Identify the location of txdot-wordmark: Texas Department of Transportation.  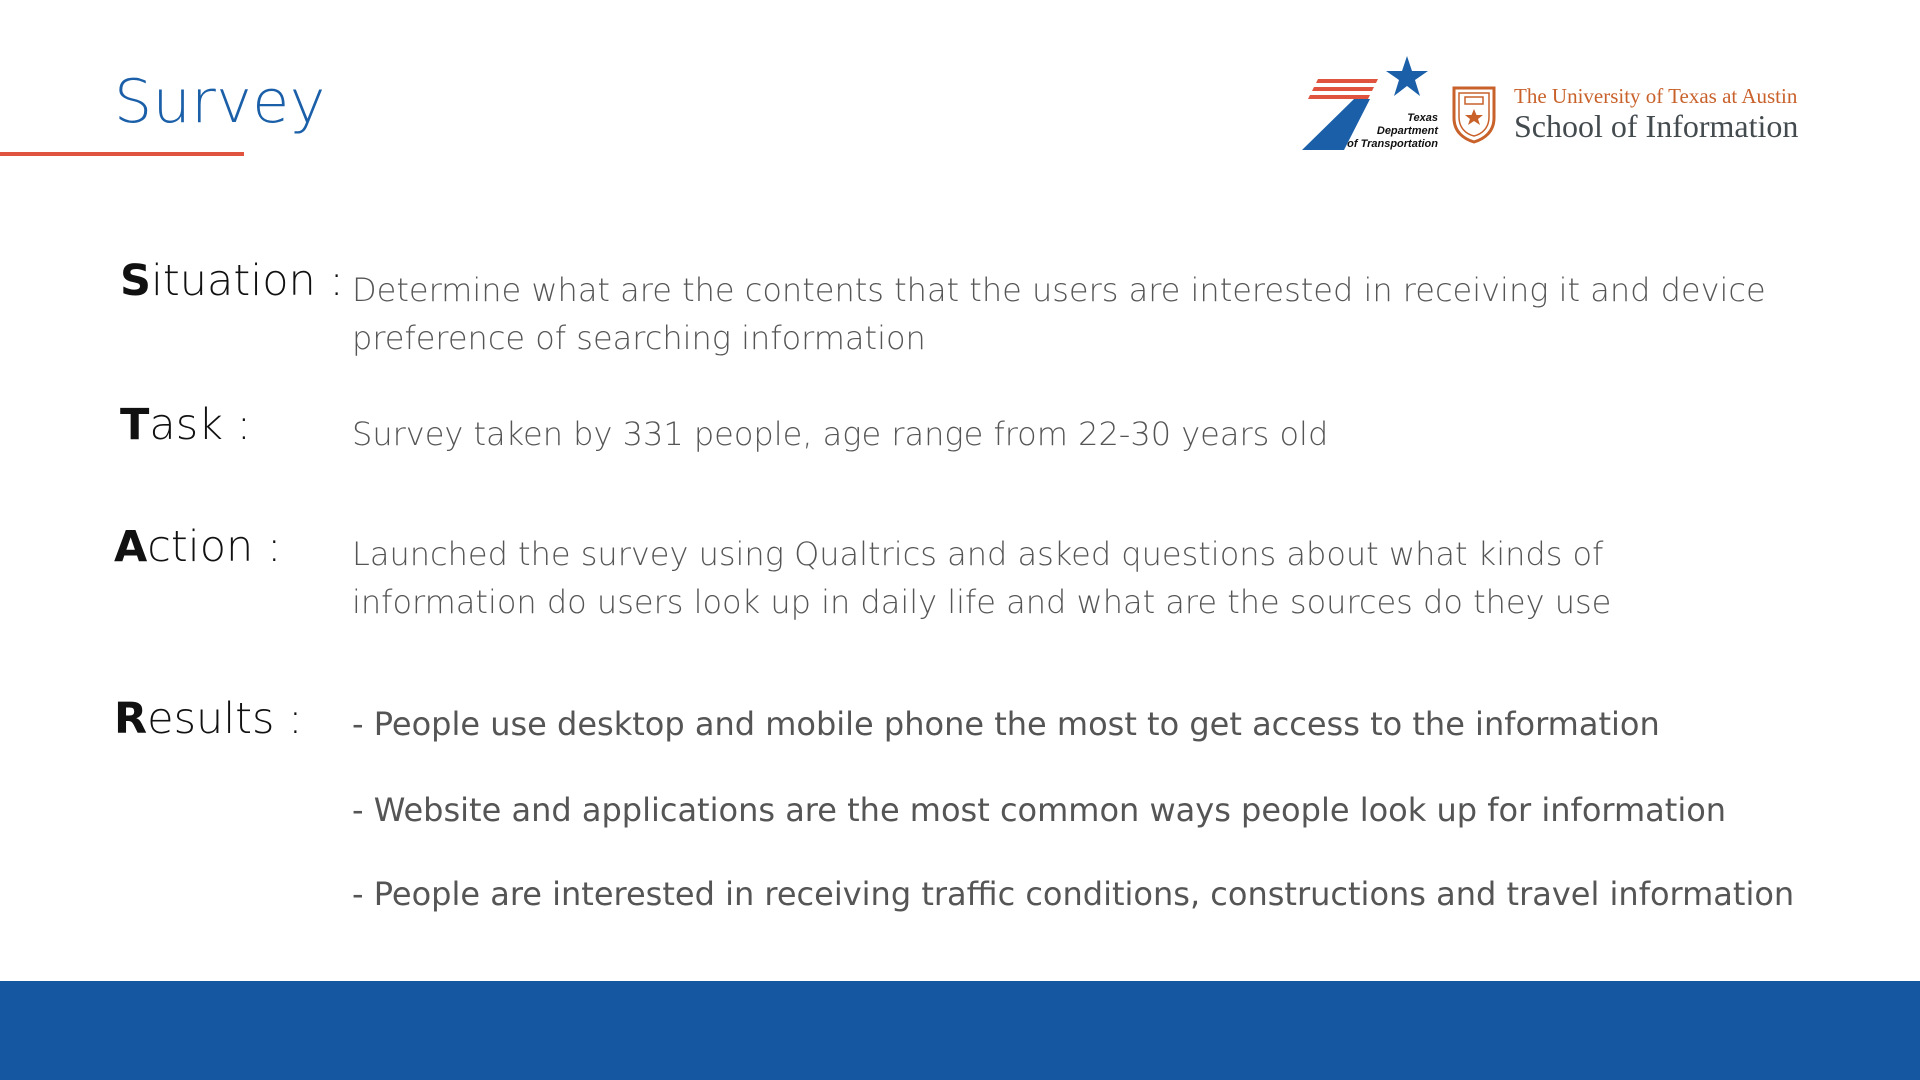
(1389, 131).